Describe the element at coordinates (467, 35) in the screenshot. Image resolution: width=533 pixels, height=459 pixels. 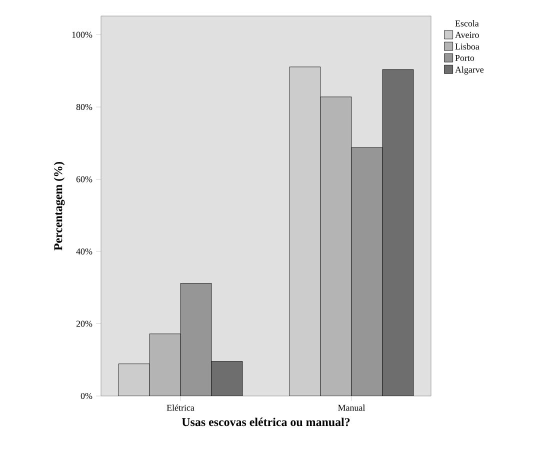
I see `legend-label: Aveiro` at that location.